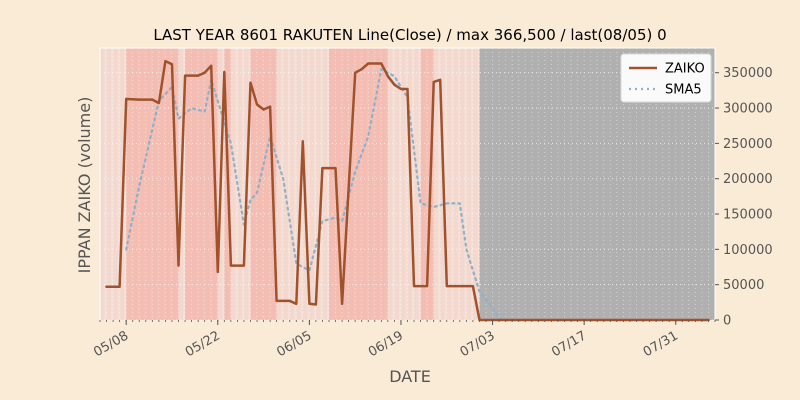 This screenshot has width=800, height=400. What do you see at coordinates (748, 179) in the screenshot?
I see `y-tick-label: 200000` at bounding box center [748, 179].